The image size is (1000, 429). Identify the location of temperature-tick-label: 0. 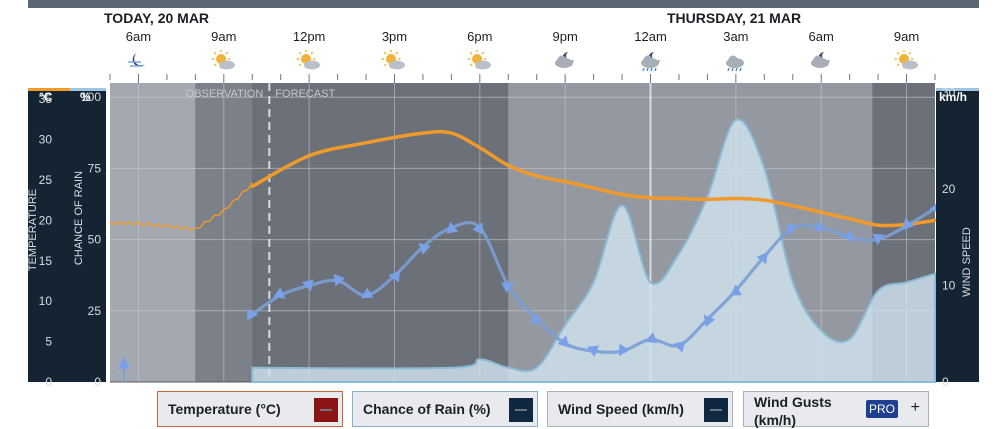
(48, 382).